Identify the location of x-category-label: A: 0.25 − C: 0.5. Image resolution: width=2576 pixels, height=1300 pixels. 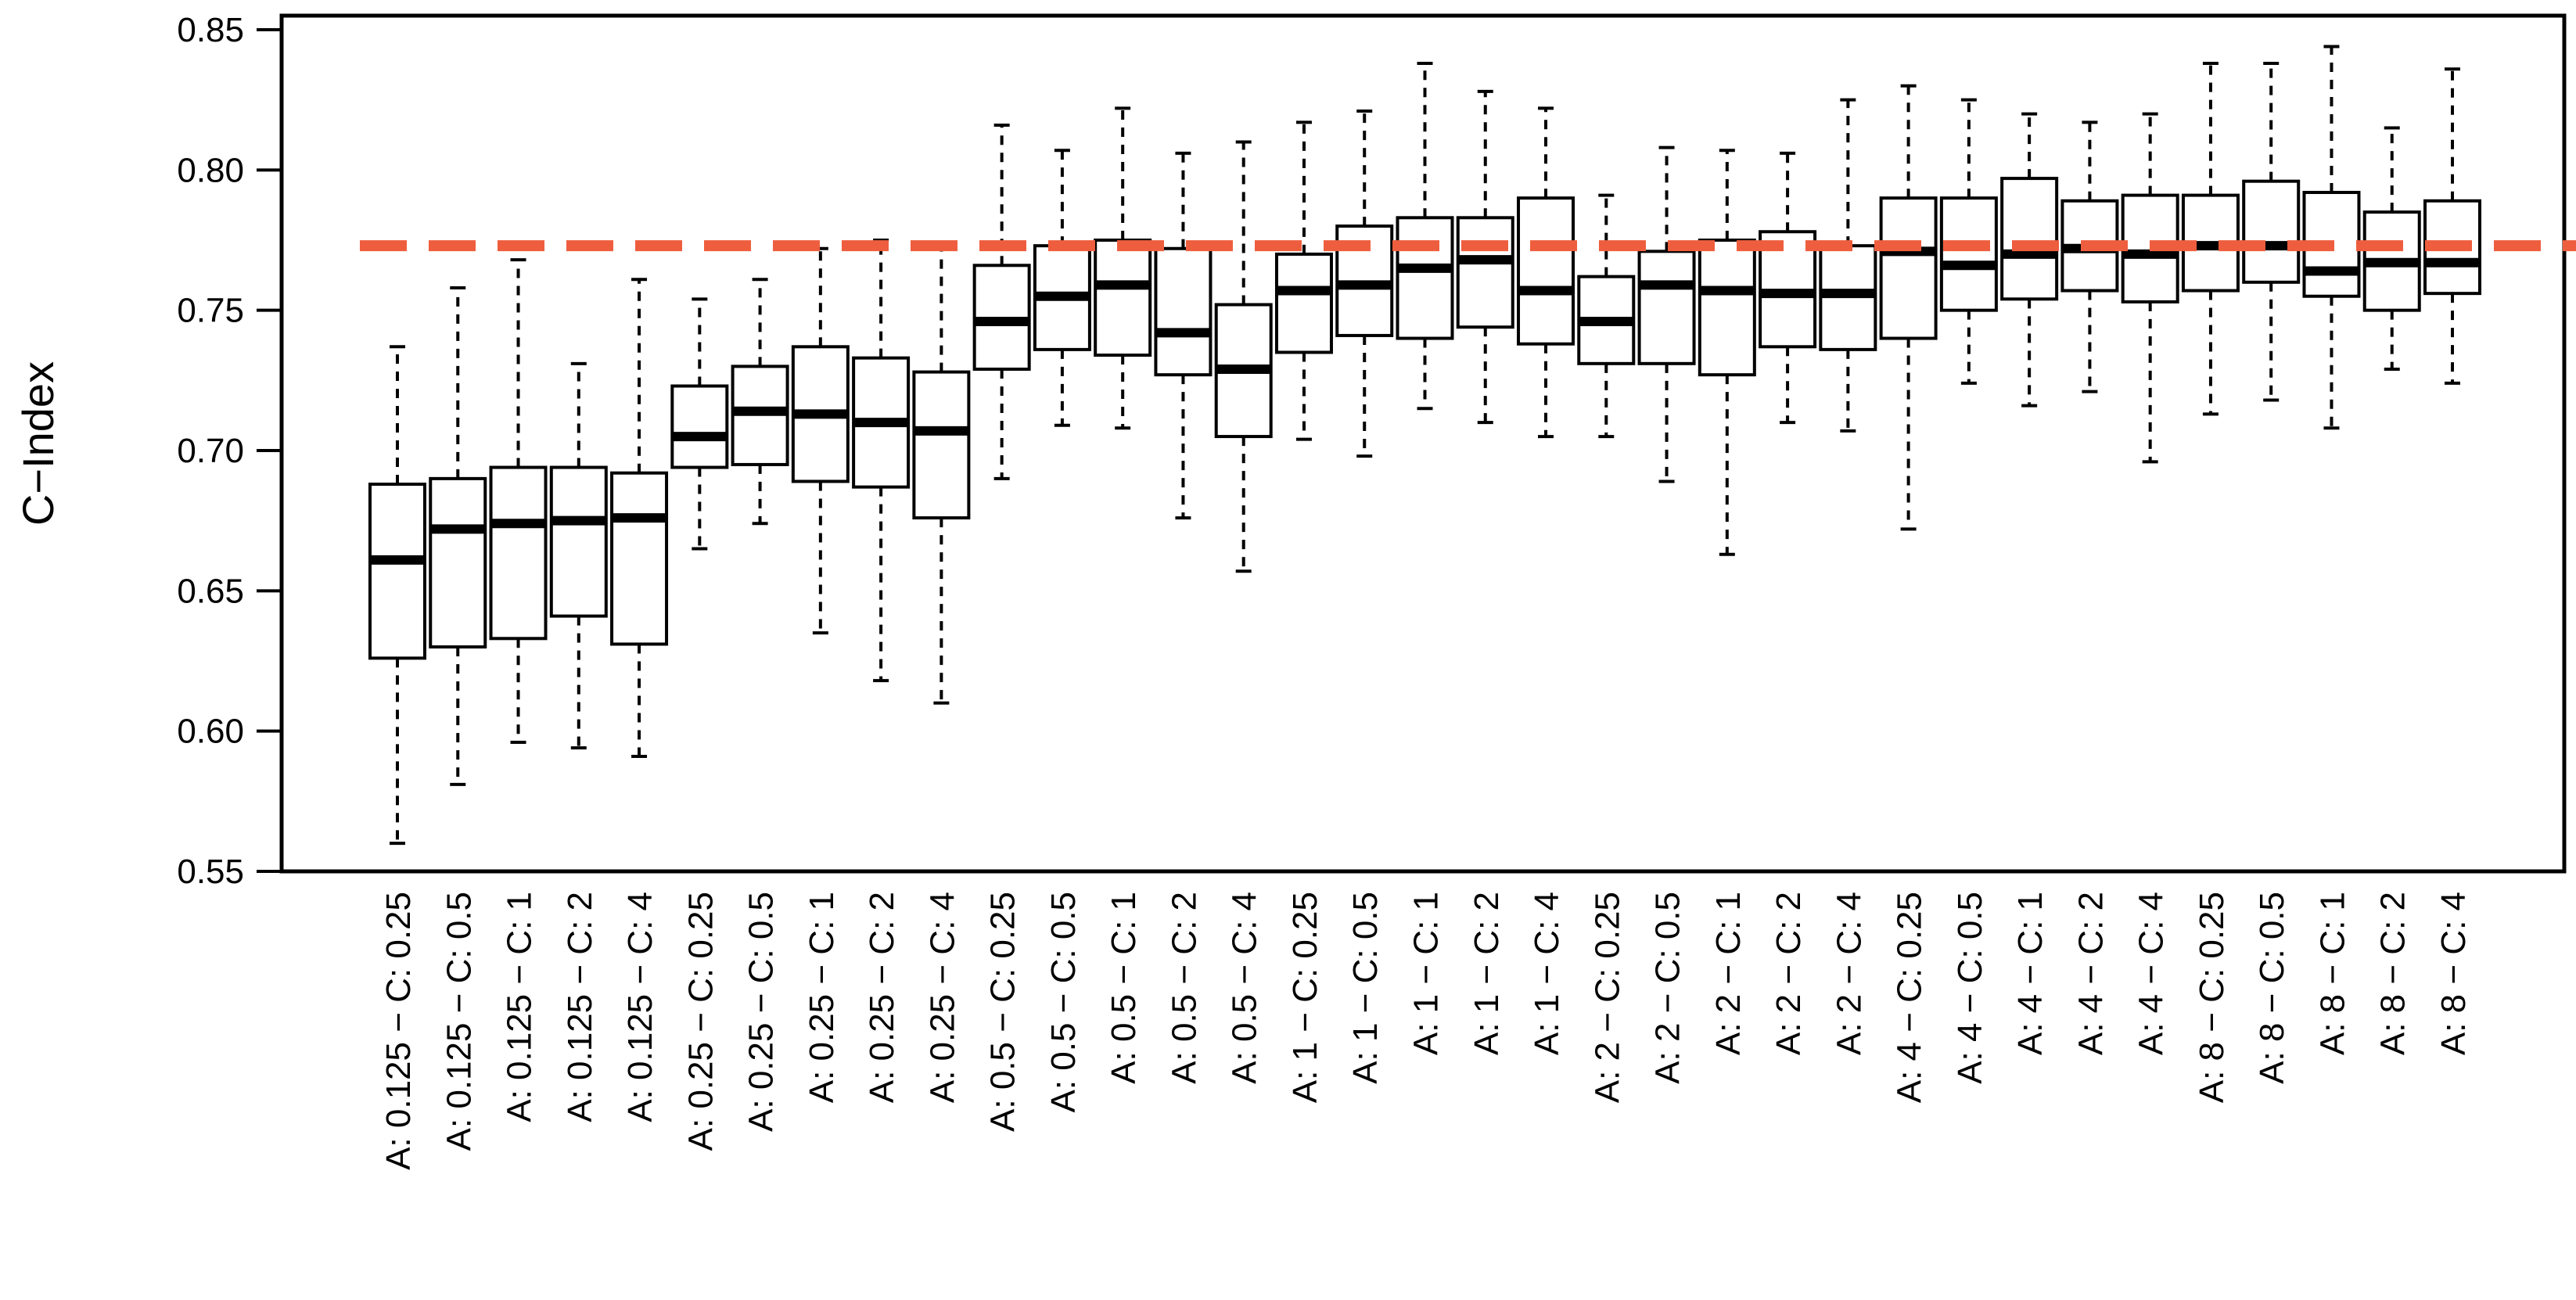
(761, 1012).